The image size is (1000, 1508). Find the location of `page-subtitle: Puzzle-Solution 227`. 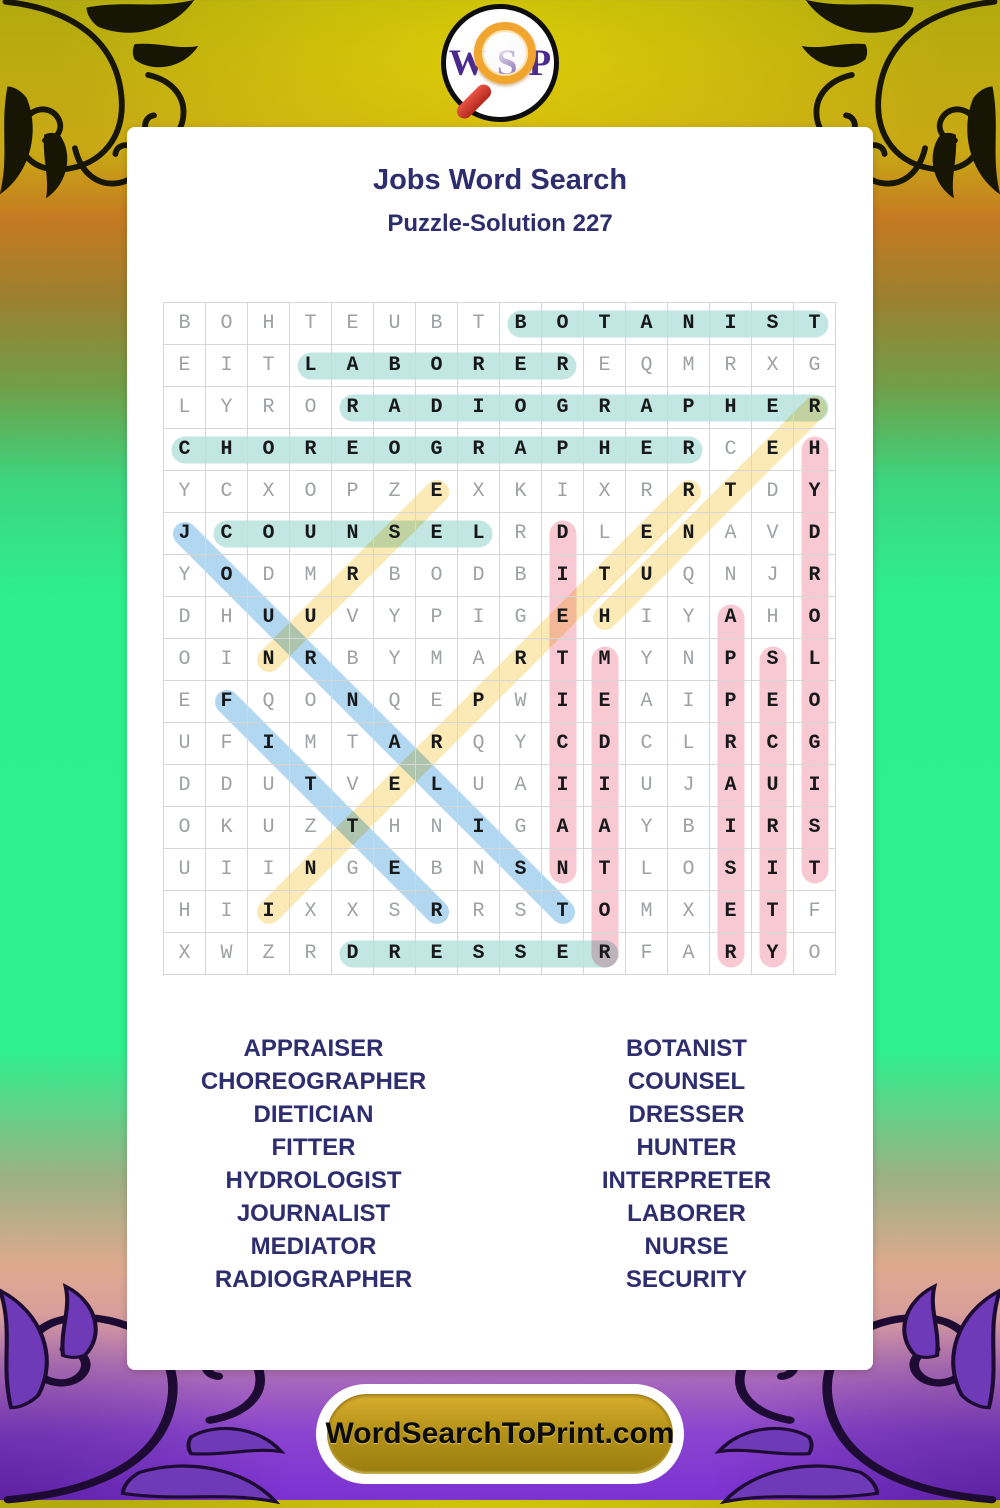

page-subtitle: Puzzle-Solution 227 is located at coordinates (500, 223).